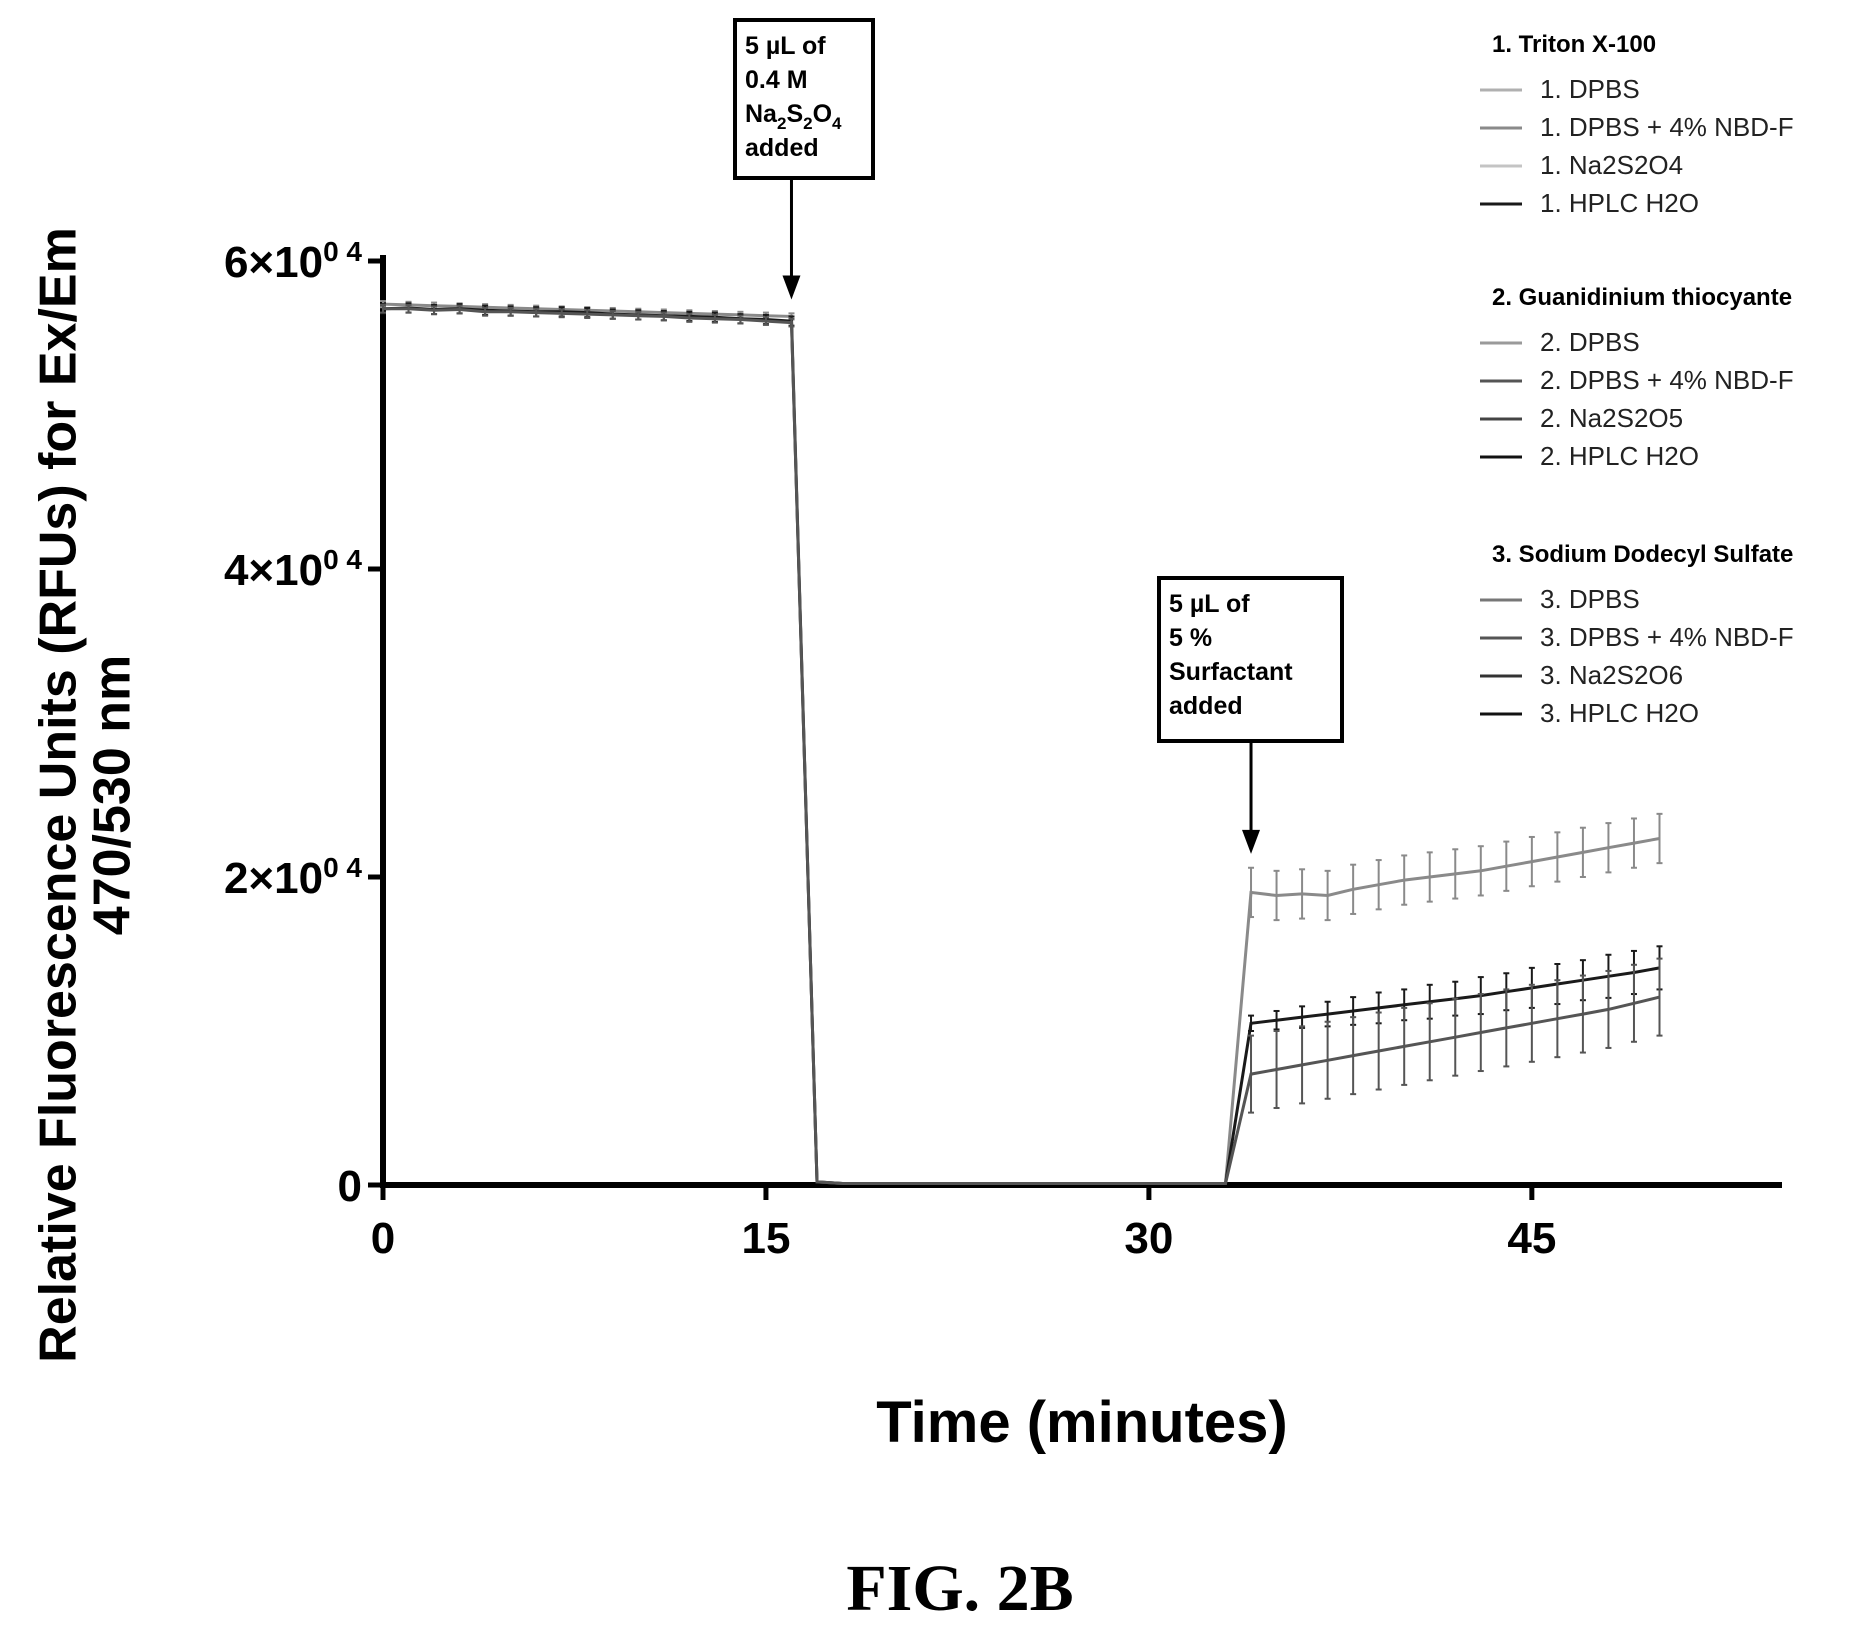 This screenshot has width=1866, height=1652. Describe the element at coordinates (1590, 89) in the screenshot. I see `legend-entry-label: 1. DPBS` at that location.